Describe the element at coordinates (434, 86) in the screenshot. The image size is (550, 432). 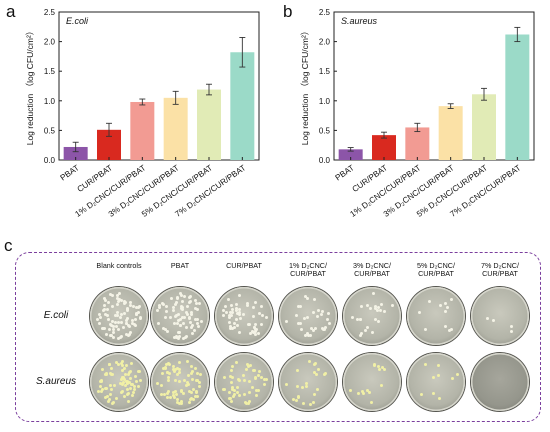
I see `plot-frame` at that location.